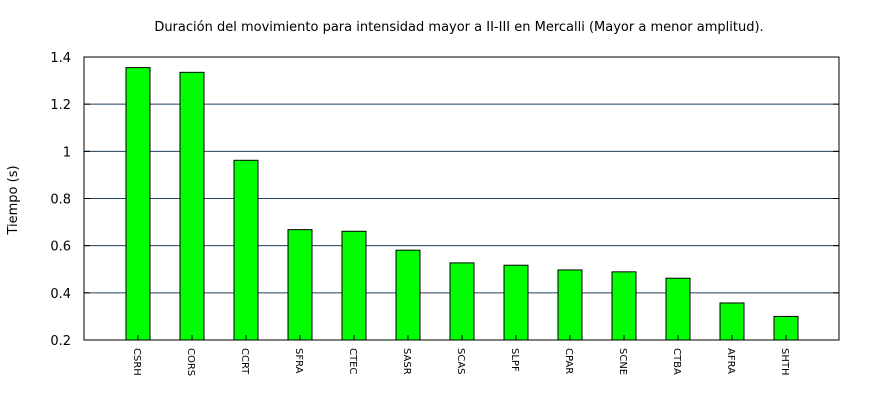  What do you see at coordinates (678, 309) in the screenshot?
I see `bar-ctba` at bounding box center [678, 309].